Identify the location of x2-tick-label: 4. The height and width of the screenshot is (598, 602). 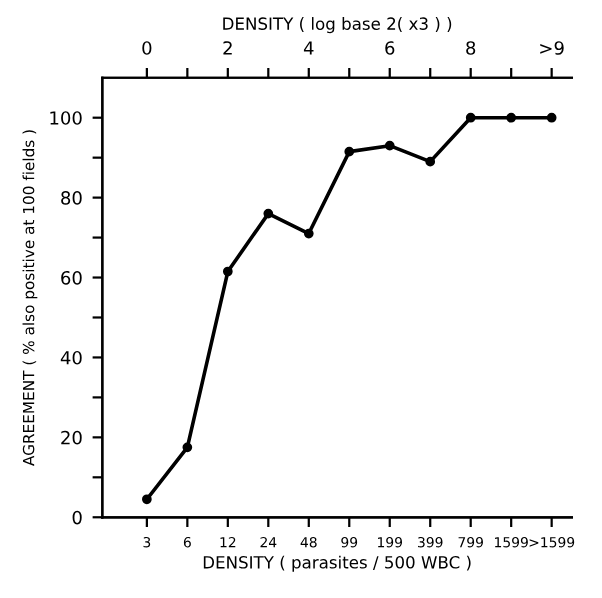
(308, 48).